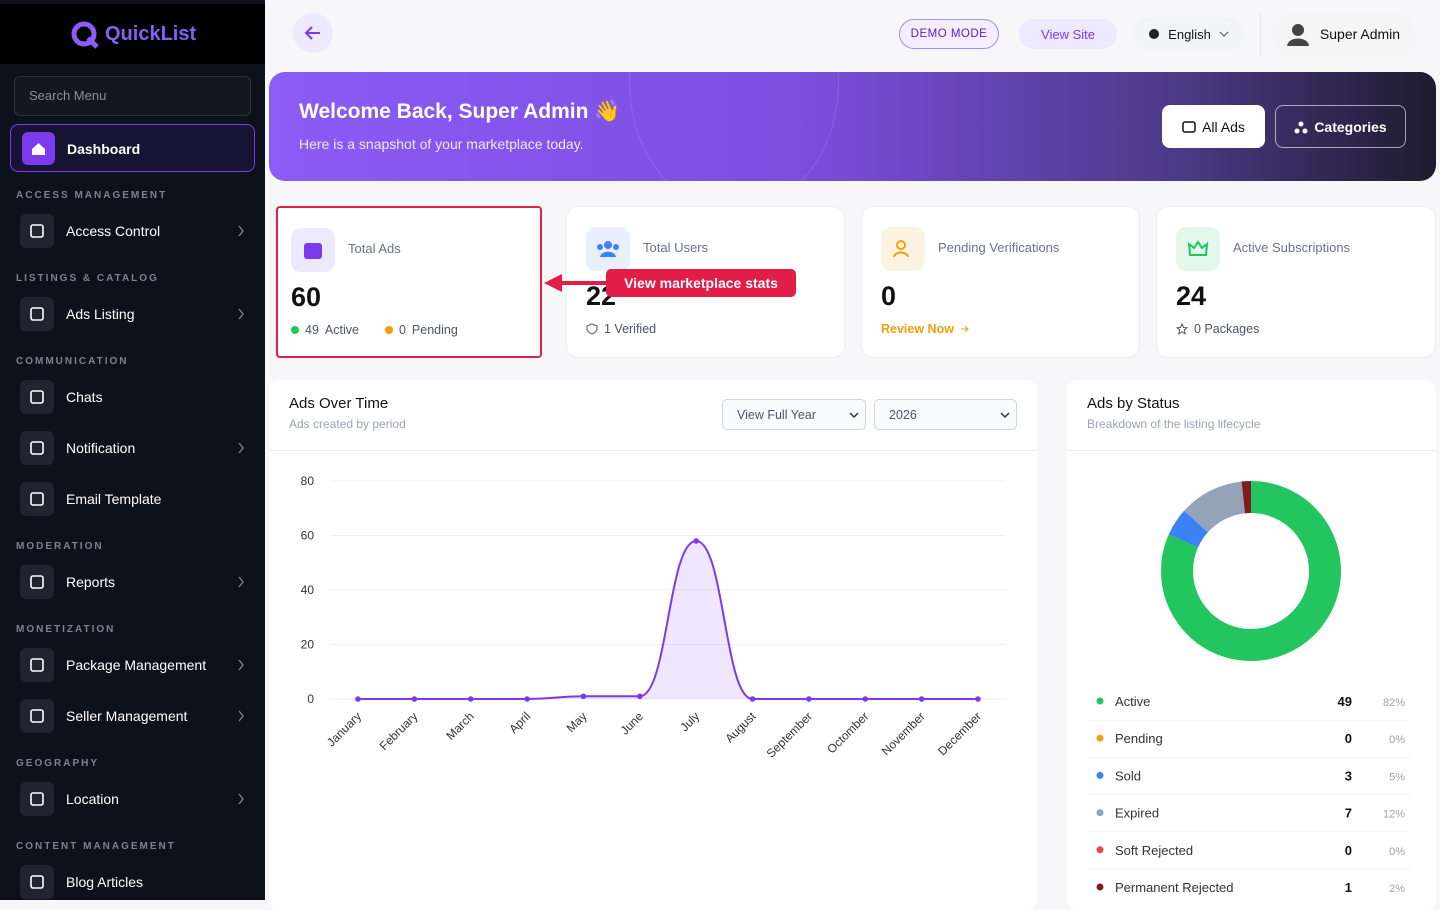  I want to click on nav-dashboard: Dashboard, so click(132, 148).